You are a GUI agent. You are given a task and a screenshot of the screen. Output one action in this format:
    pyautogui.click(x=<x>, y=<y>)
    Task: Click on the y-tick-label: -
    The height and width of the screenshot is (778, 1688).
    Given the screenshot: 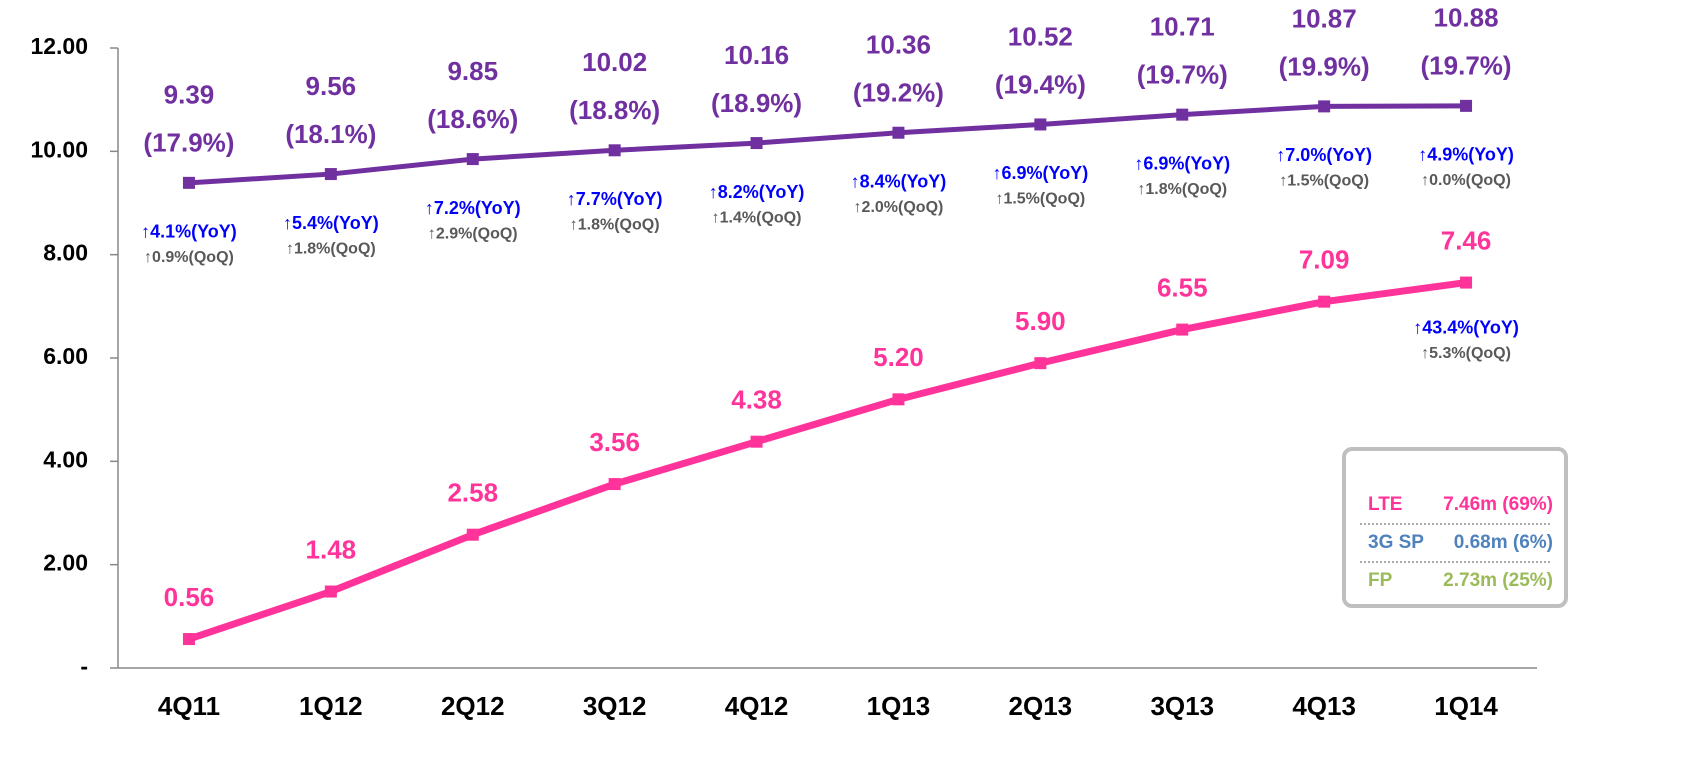 What is the action you would take?
    pyautogui.click(x=84, y=666)
    